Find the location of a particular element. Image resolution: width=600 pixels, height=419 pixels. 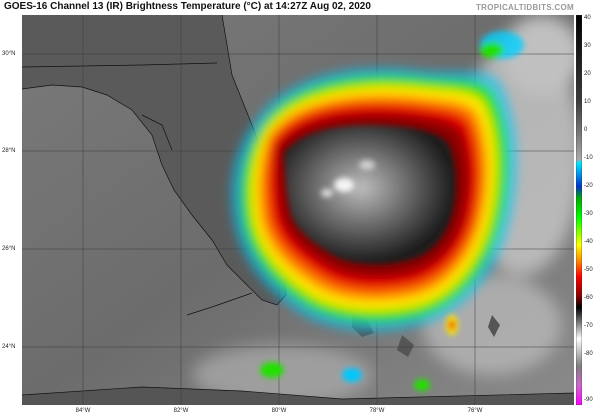

colorbar-label-minus40: -40 is located at coordinates (588, 242).